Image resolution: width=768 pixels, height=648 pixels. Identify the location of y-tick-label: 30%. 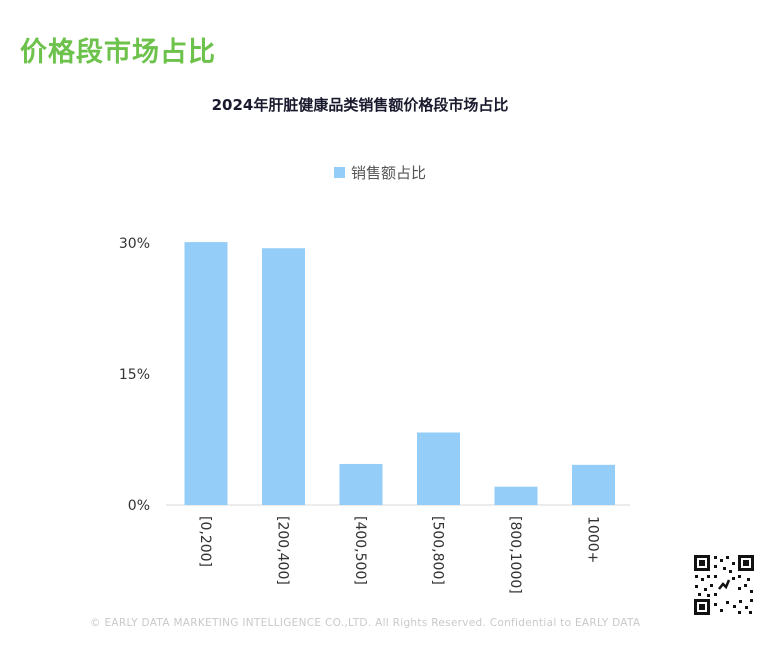
(134, 244).